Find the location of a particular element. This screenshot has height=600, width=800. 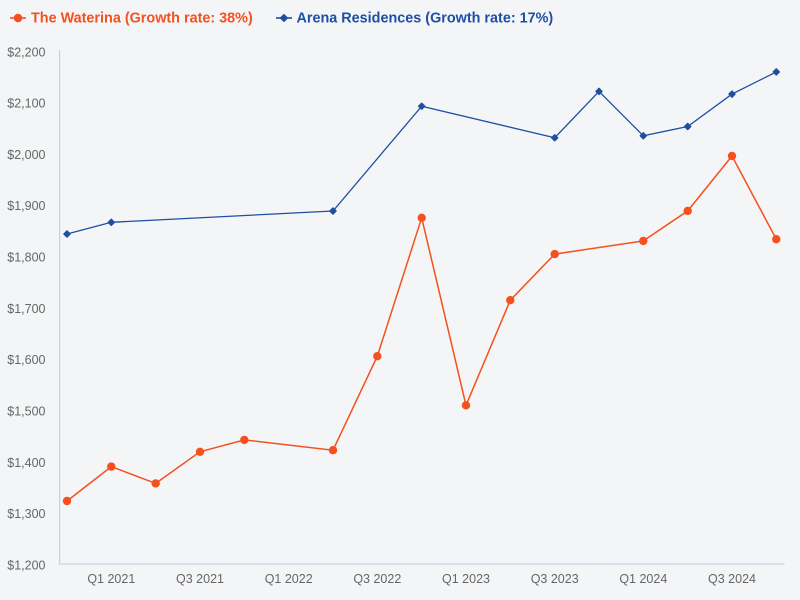

svg-text: Q3 2023 is located at coordinates (555, 579).